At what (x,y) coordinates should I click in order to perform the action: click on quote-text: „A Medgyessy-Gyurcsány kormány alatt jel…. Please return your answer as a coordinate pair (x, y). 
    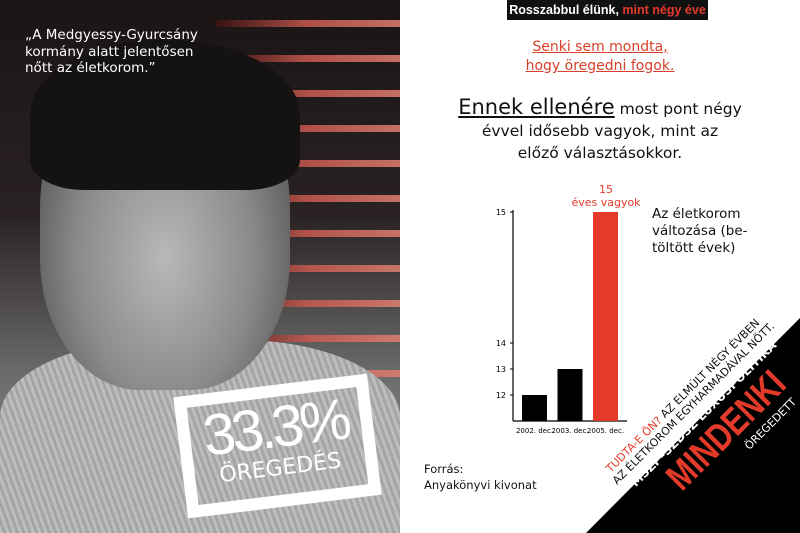
    Looking at the image, I should click on (111, 51).